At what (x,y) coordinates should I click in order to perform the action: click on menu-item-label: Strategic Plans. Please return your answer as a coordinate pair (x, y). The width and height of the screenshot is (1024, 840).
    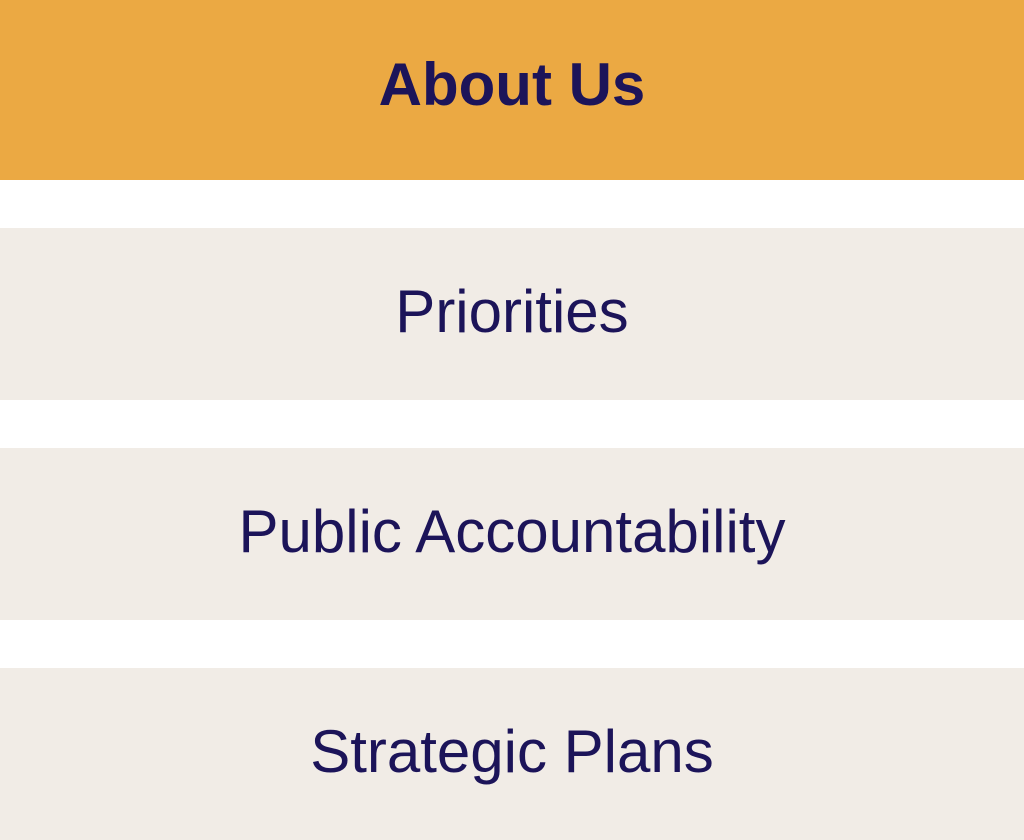
    Looking at the image, I should click on (512, 751).